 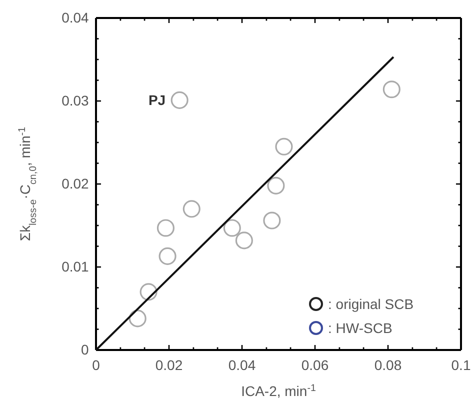 What do you see at coordinates (371, 304) in the screenshot?
I see `legend-label: : original SCB` at bounding box center [371, 304].